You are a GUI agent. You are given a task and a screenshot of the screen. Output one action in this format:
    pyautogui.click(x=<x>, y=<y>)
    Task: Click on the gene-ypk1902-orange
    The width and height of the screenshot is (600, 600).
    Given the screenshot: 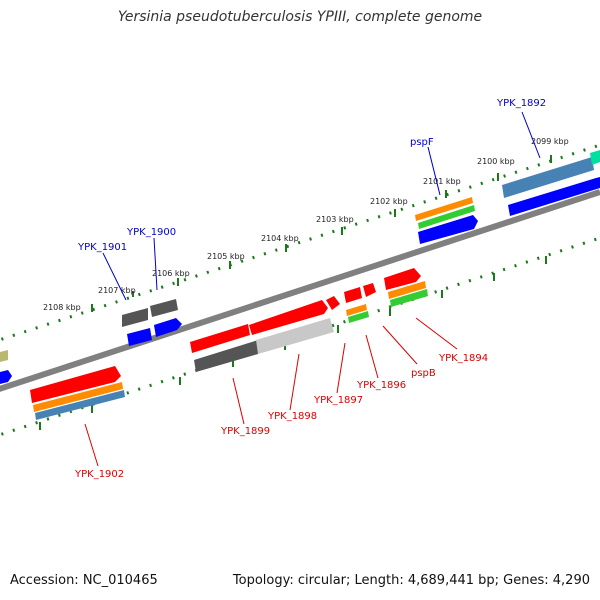 What is the action you would take?
    pyautogui.click(x=78, y=397)
    